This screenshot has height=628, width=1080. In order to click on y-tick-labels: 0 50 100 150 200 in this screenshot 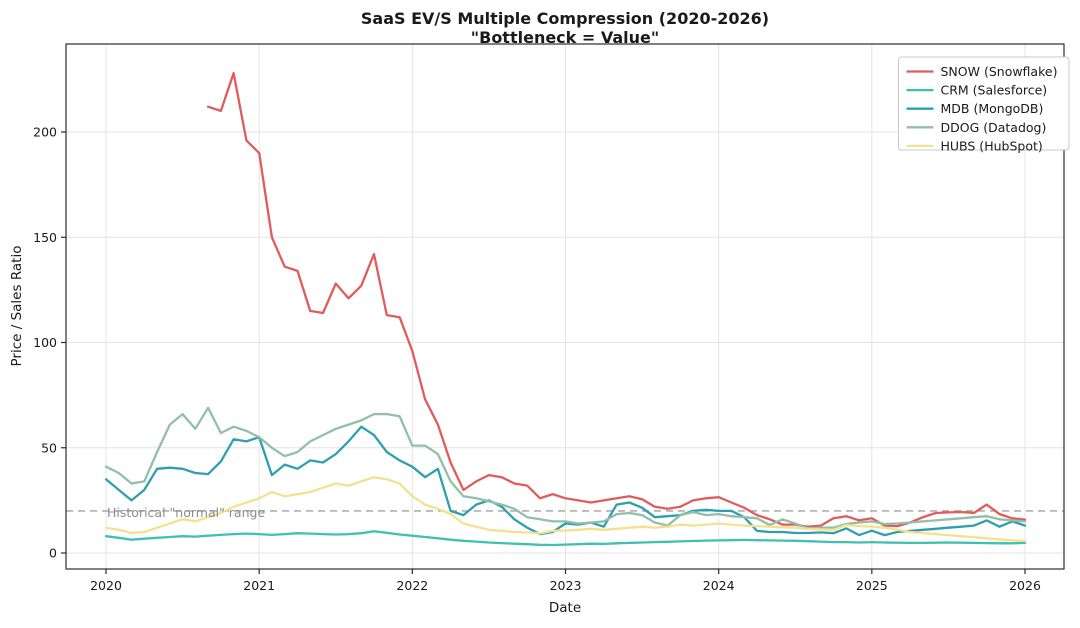, I will do `click(45, 343)`.